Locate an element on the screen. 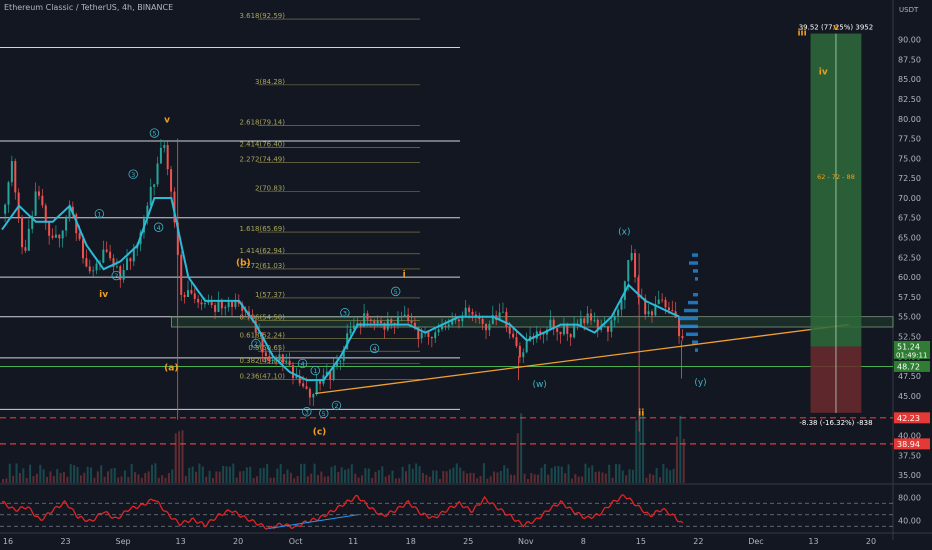  fib-level-label: 2.414(76.40) is located at coordinates (262, 144).